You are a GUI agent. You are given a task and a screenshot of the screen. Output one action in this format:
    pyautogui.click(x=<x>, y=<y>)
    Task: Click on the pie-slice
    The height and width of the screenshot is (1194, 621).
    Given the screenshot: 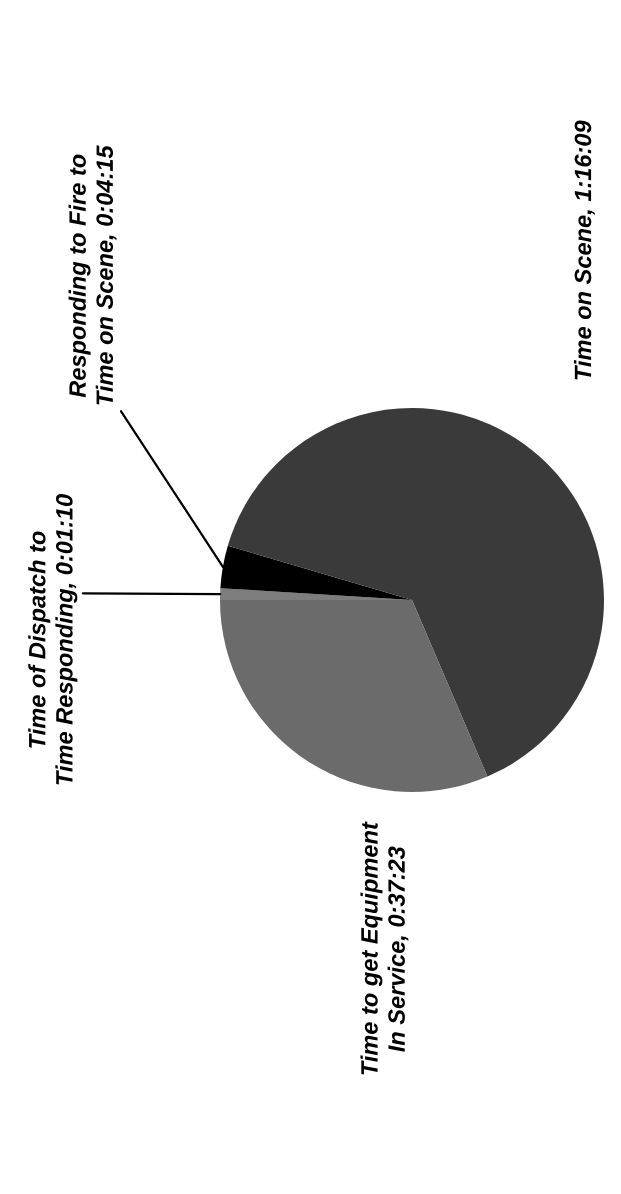 What is the action you would take?
    pyautogui.click(x=354, y=696)
    